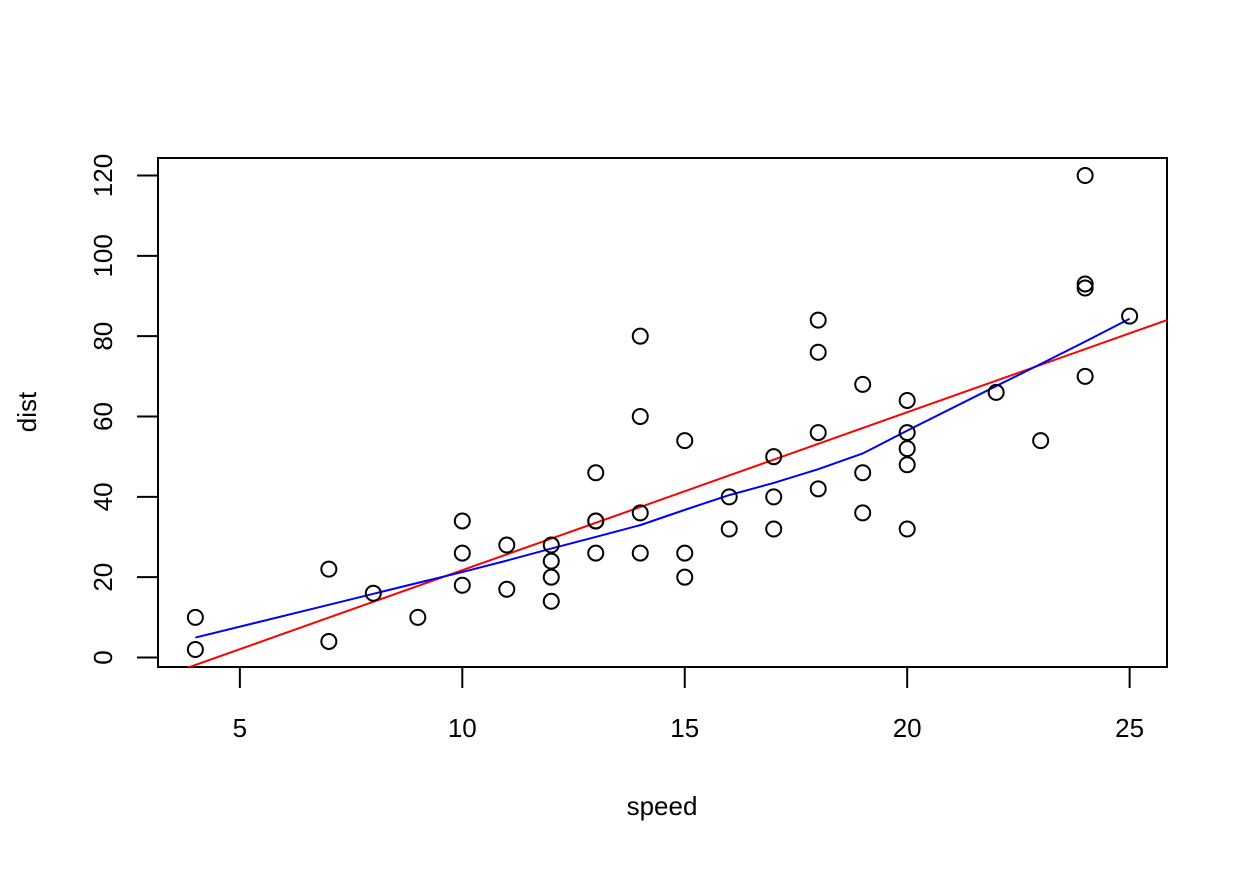  Describe the element at coordinates (462, 728) in the screenshot. I see `x-tick-label: 10` at that location.